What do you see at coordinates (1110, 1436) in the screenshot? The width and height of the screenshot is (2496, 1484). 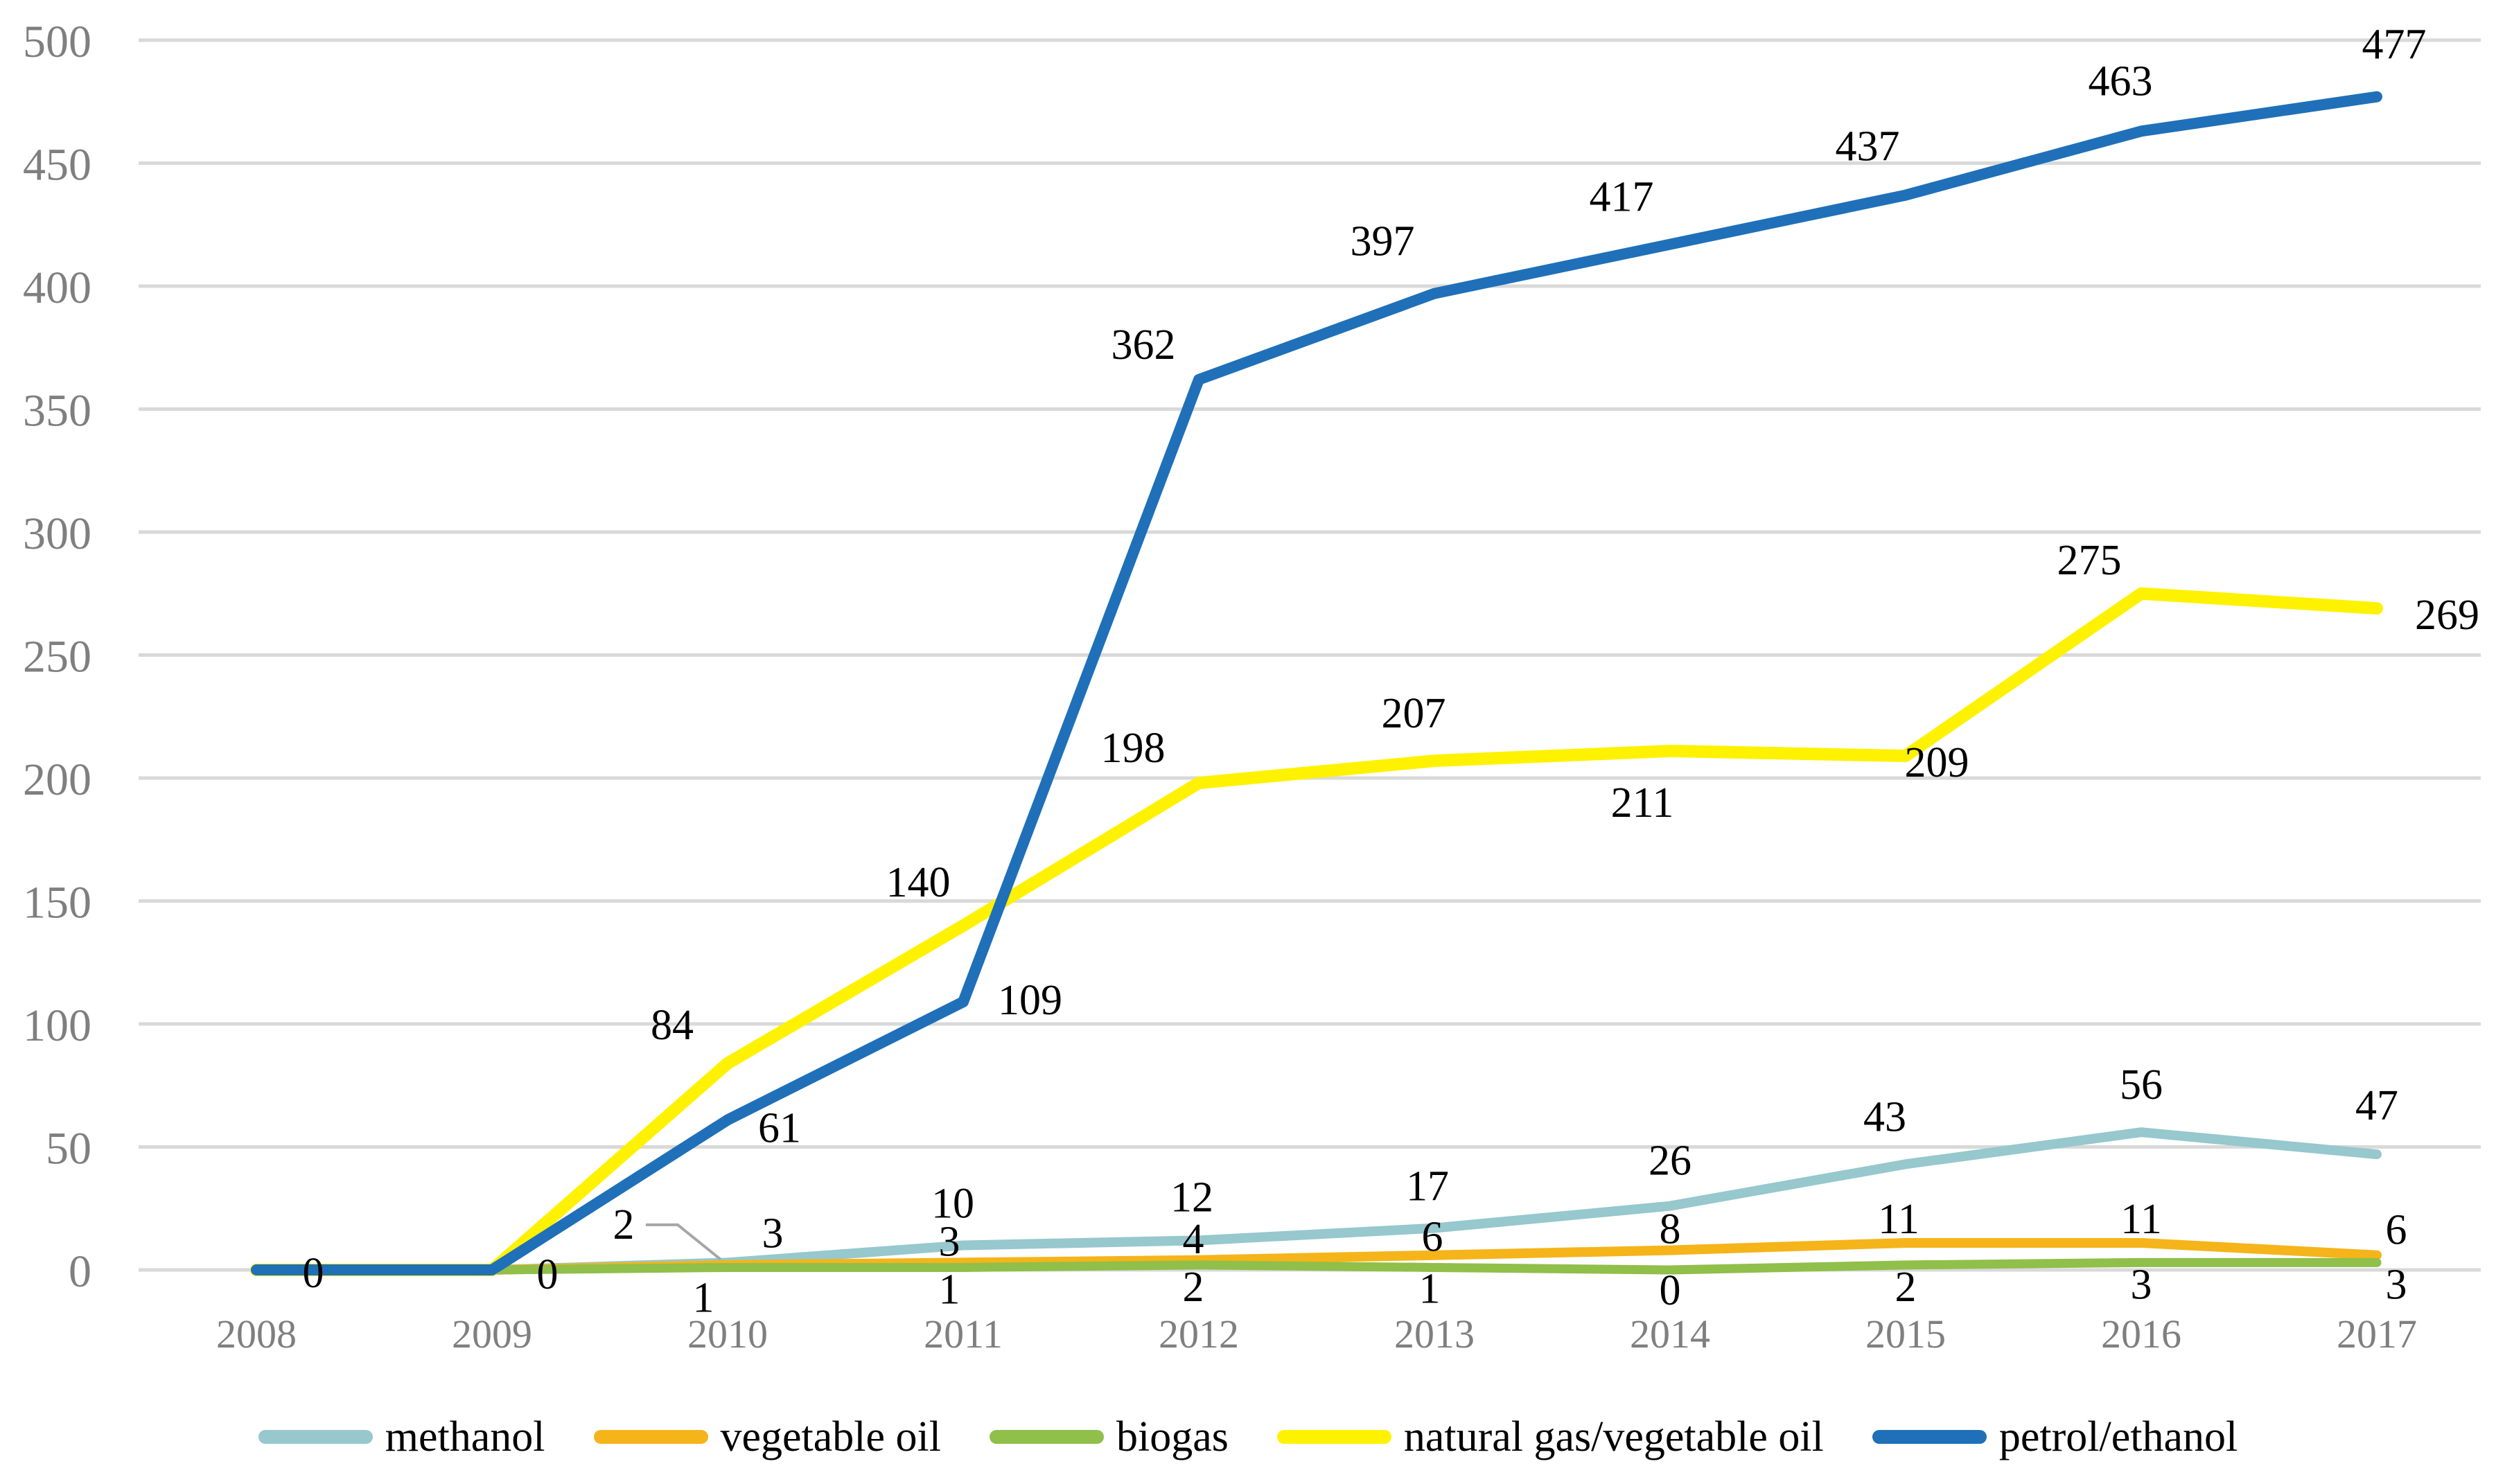 I see `legend-item-biogas: biogas` at bounding box center [1110, 1436].